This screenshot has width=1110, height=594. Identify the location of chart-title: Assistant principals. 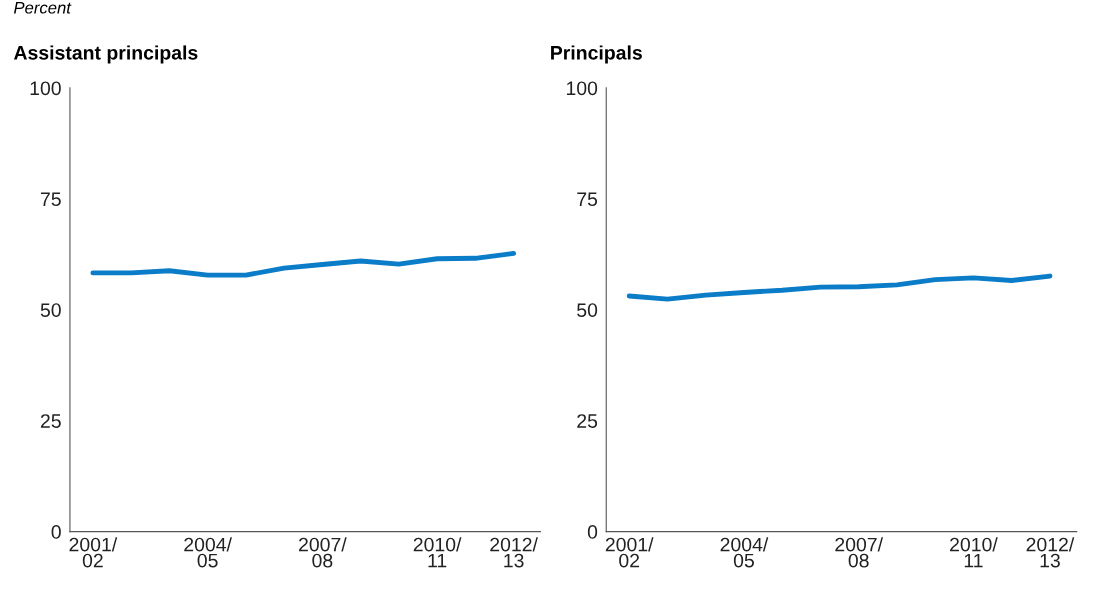
(105, 54).